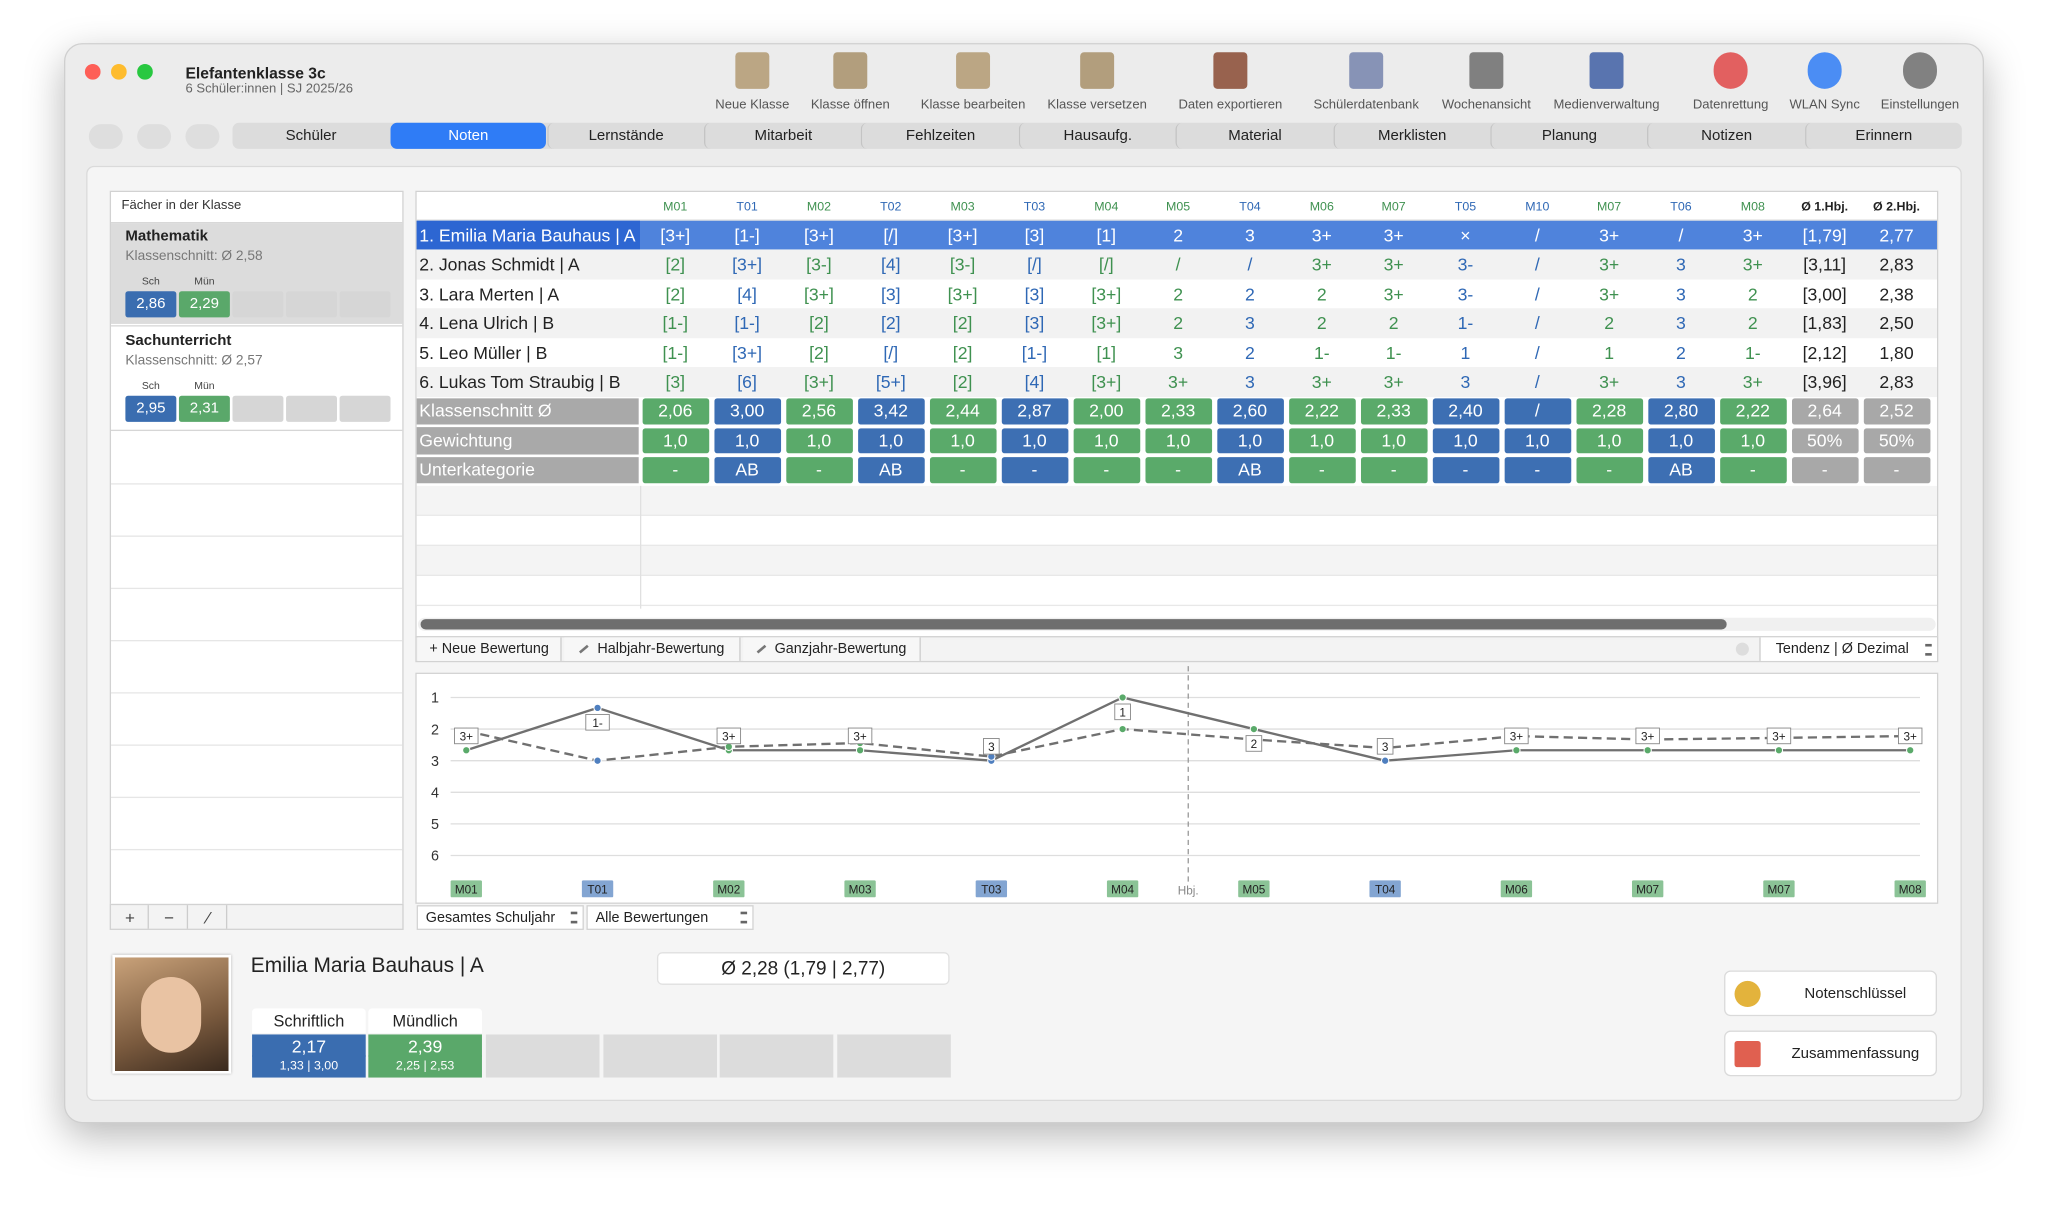  What do you see at coordinates (891, 206) in the screenshot?
I see `column-header: T02` at bounding box center [891, 206].